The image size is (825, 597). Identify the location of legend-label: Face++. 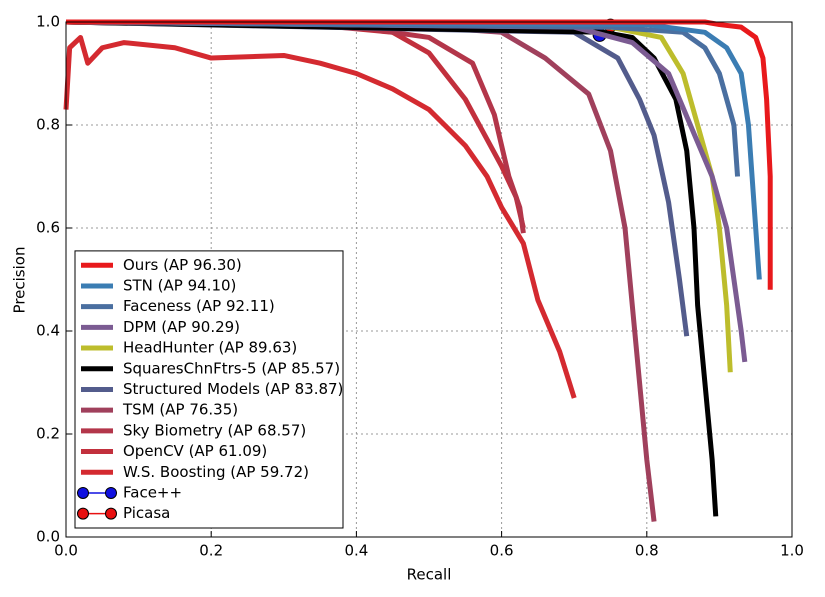
(152, 492).